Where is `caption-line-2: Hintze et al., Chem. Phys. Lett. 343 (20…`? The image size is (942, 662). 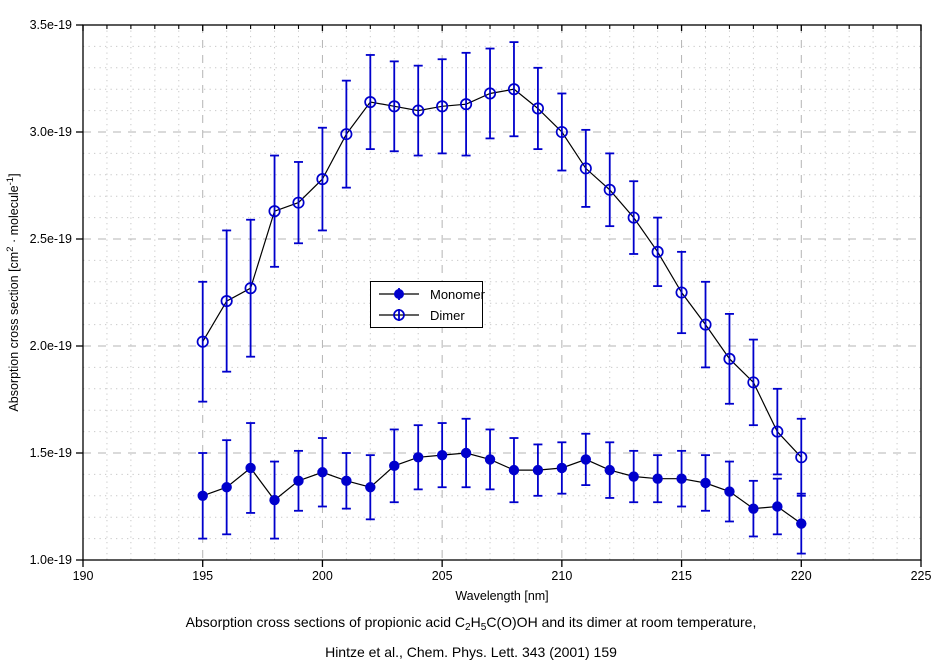
caption-line-2: Hintze et al., Chem. Phys. Lett. 343 (20… is located at coordinates (471, 652).